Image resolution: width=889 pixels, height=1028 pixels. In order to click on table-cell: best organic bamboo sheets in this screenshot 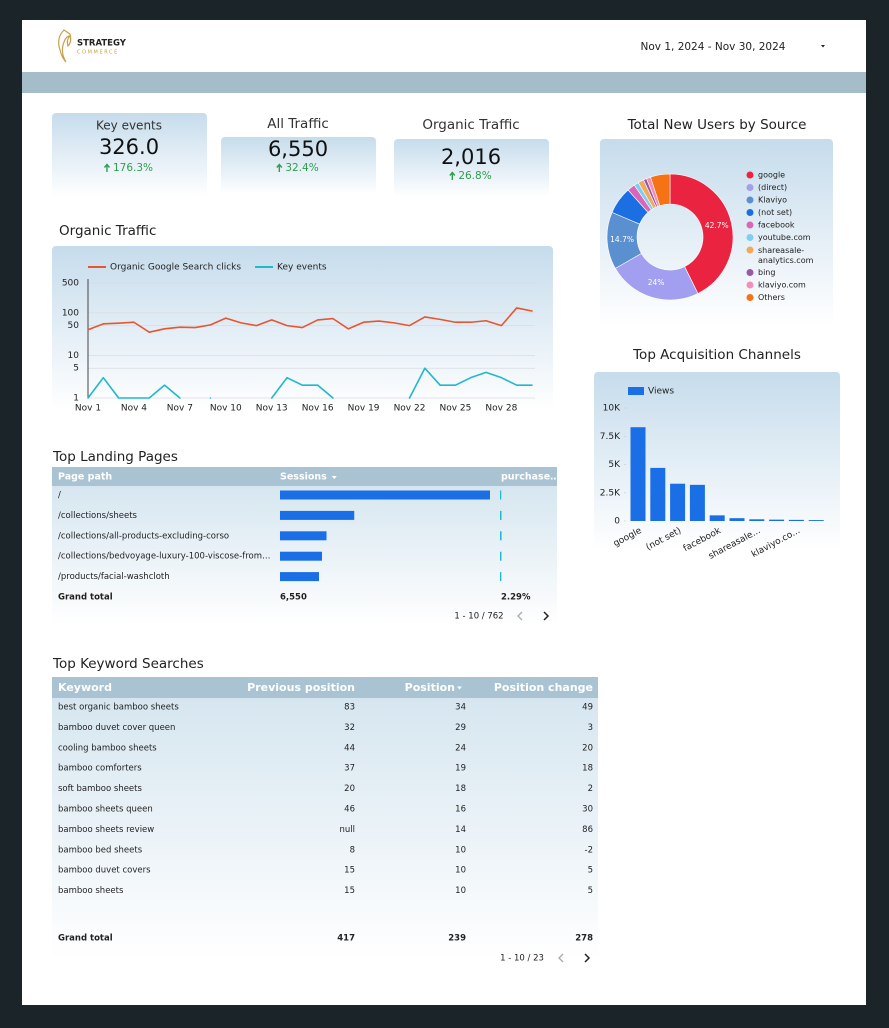, I will do `click(118, 708)`.